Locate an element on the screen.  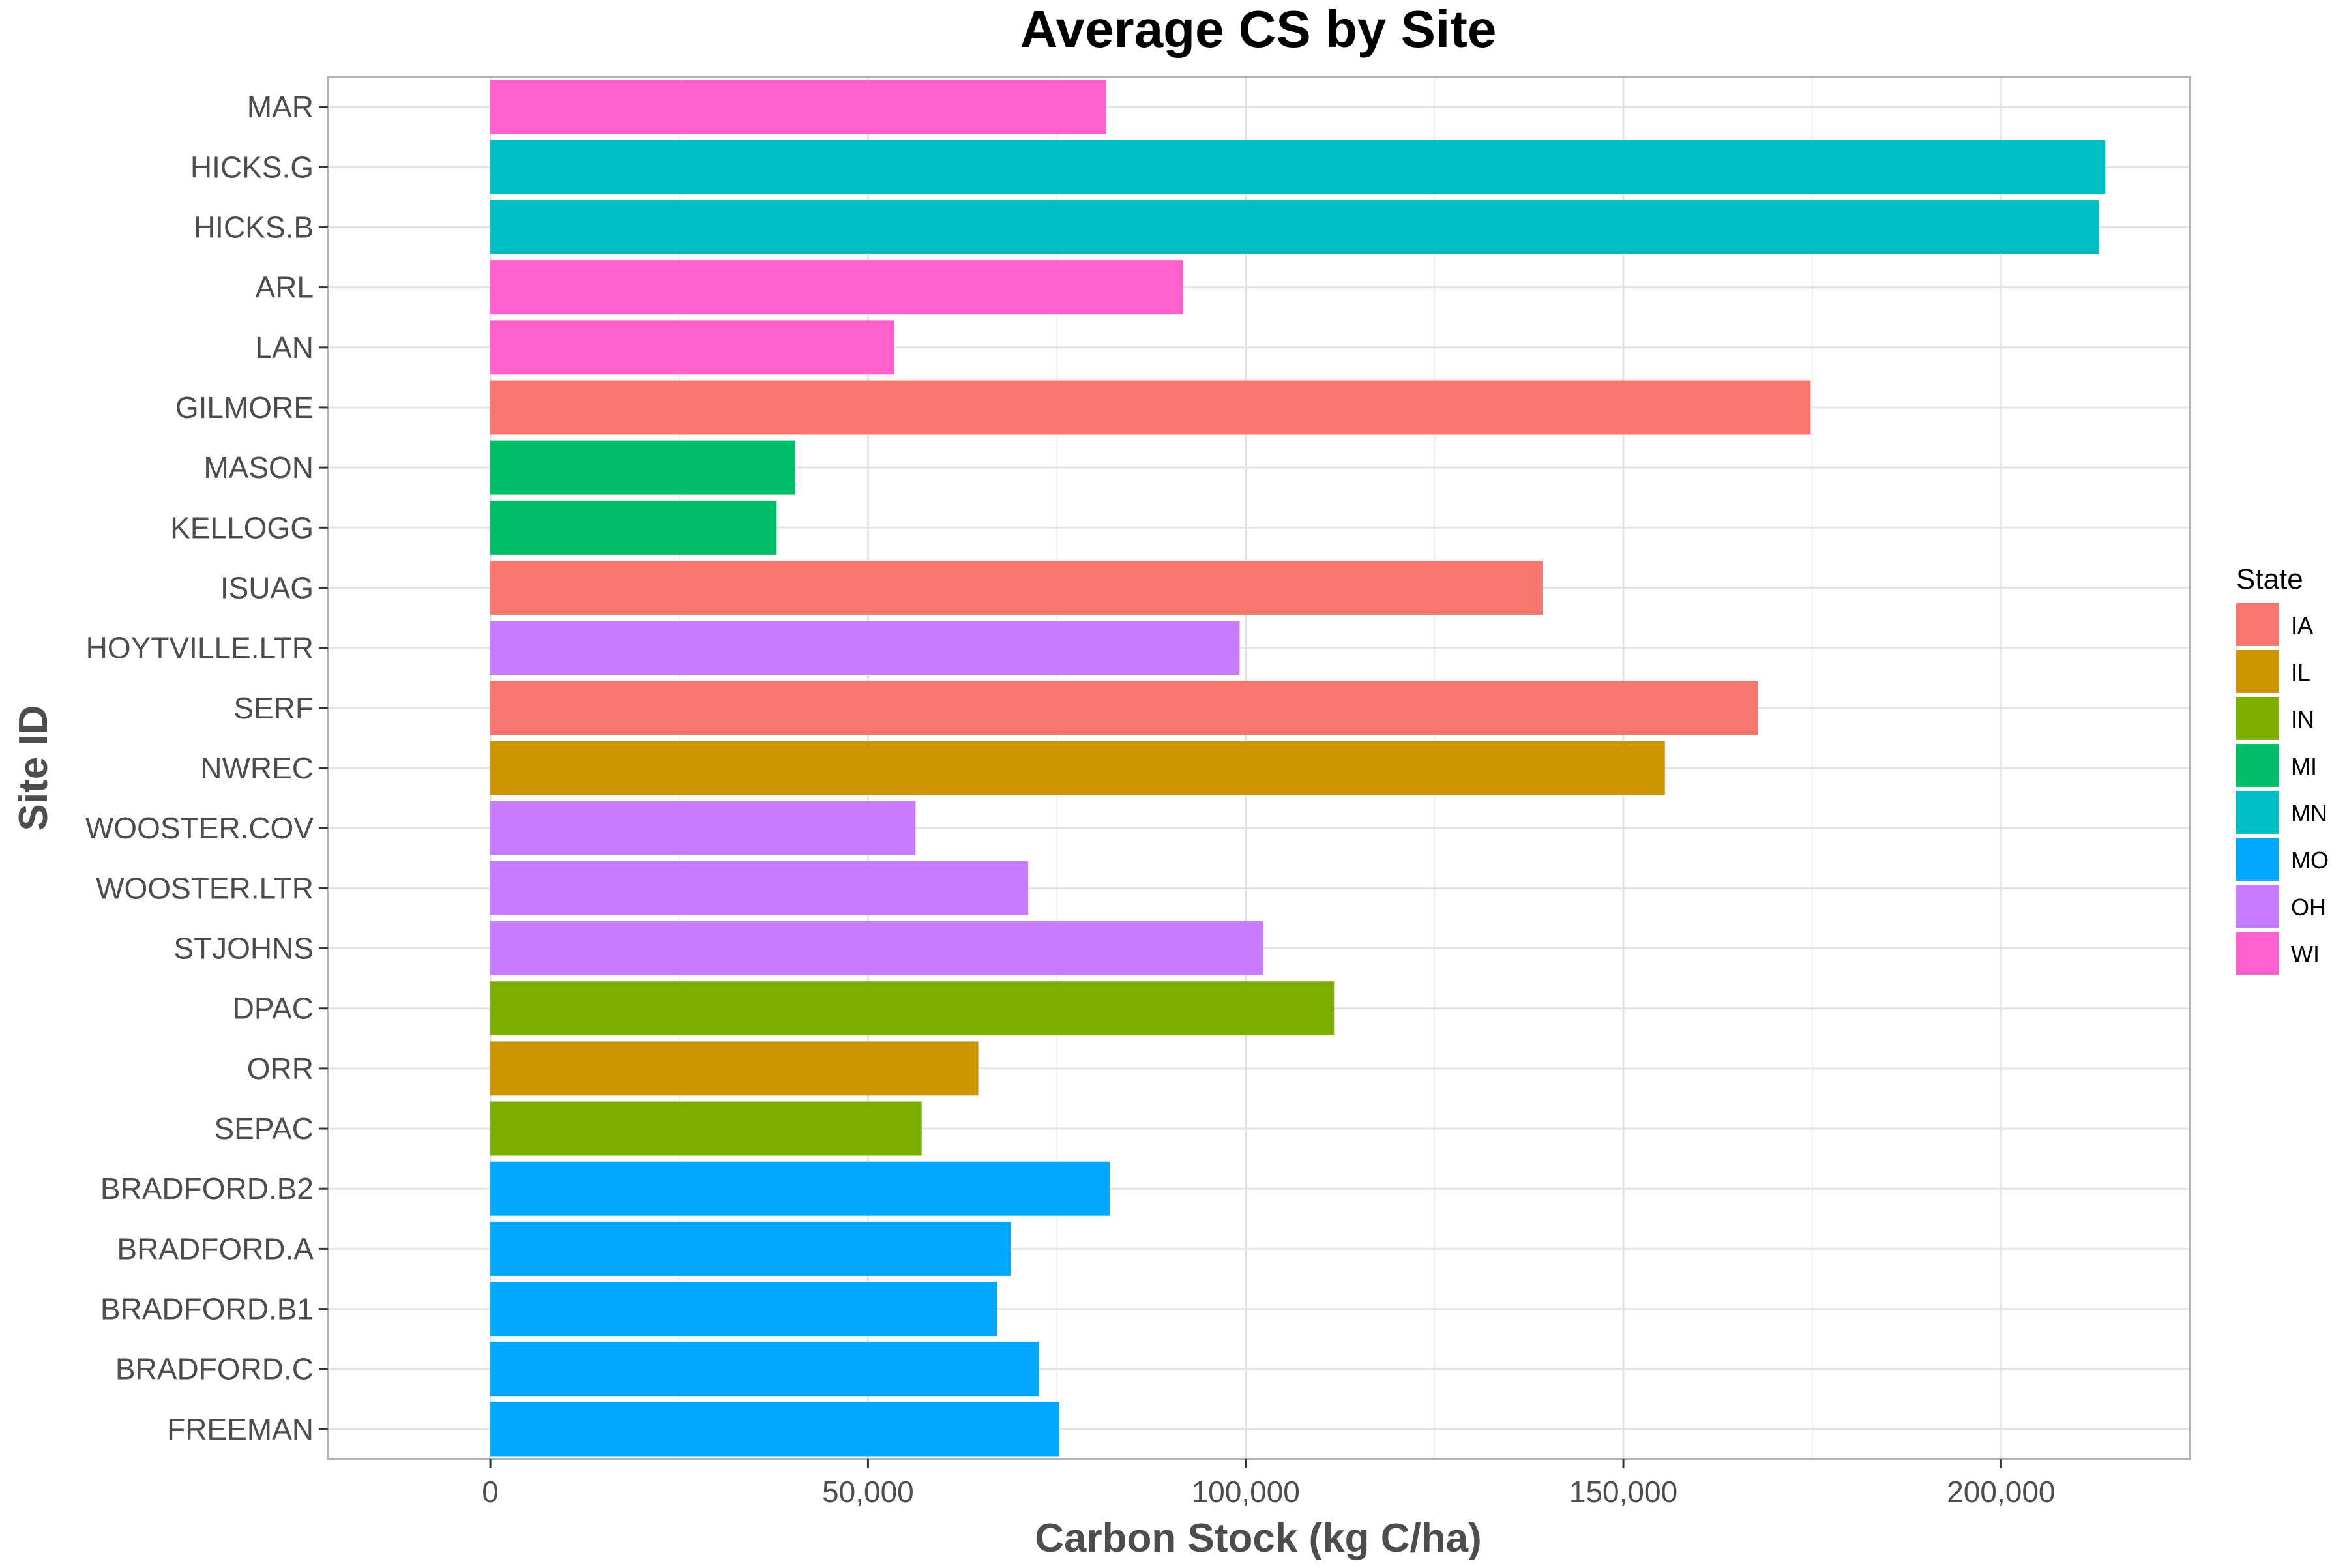
y-axis-title: Site ID is located at coordinates (33, 768).